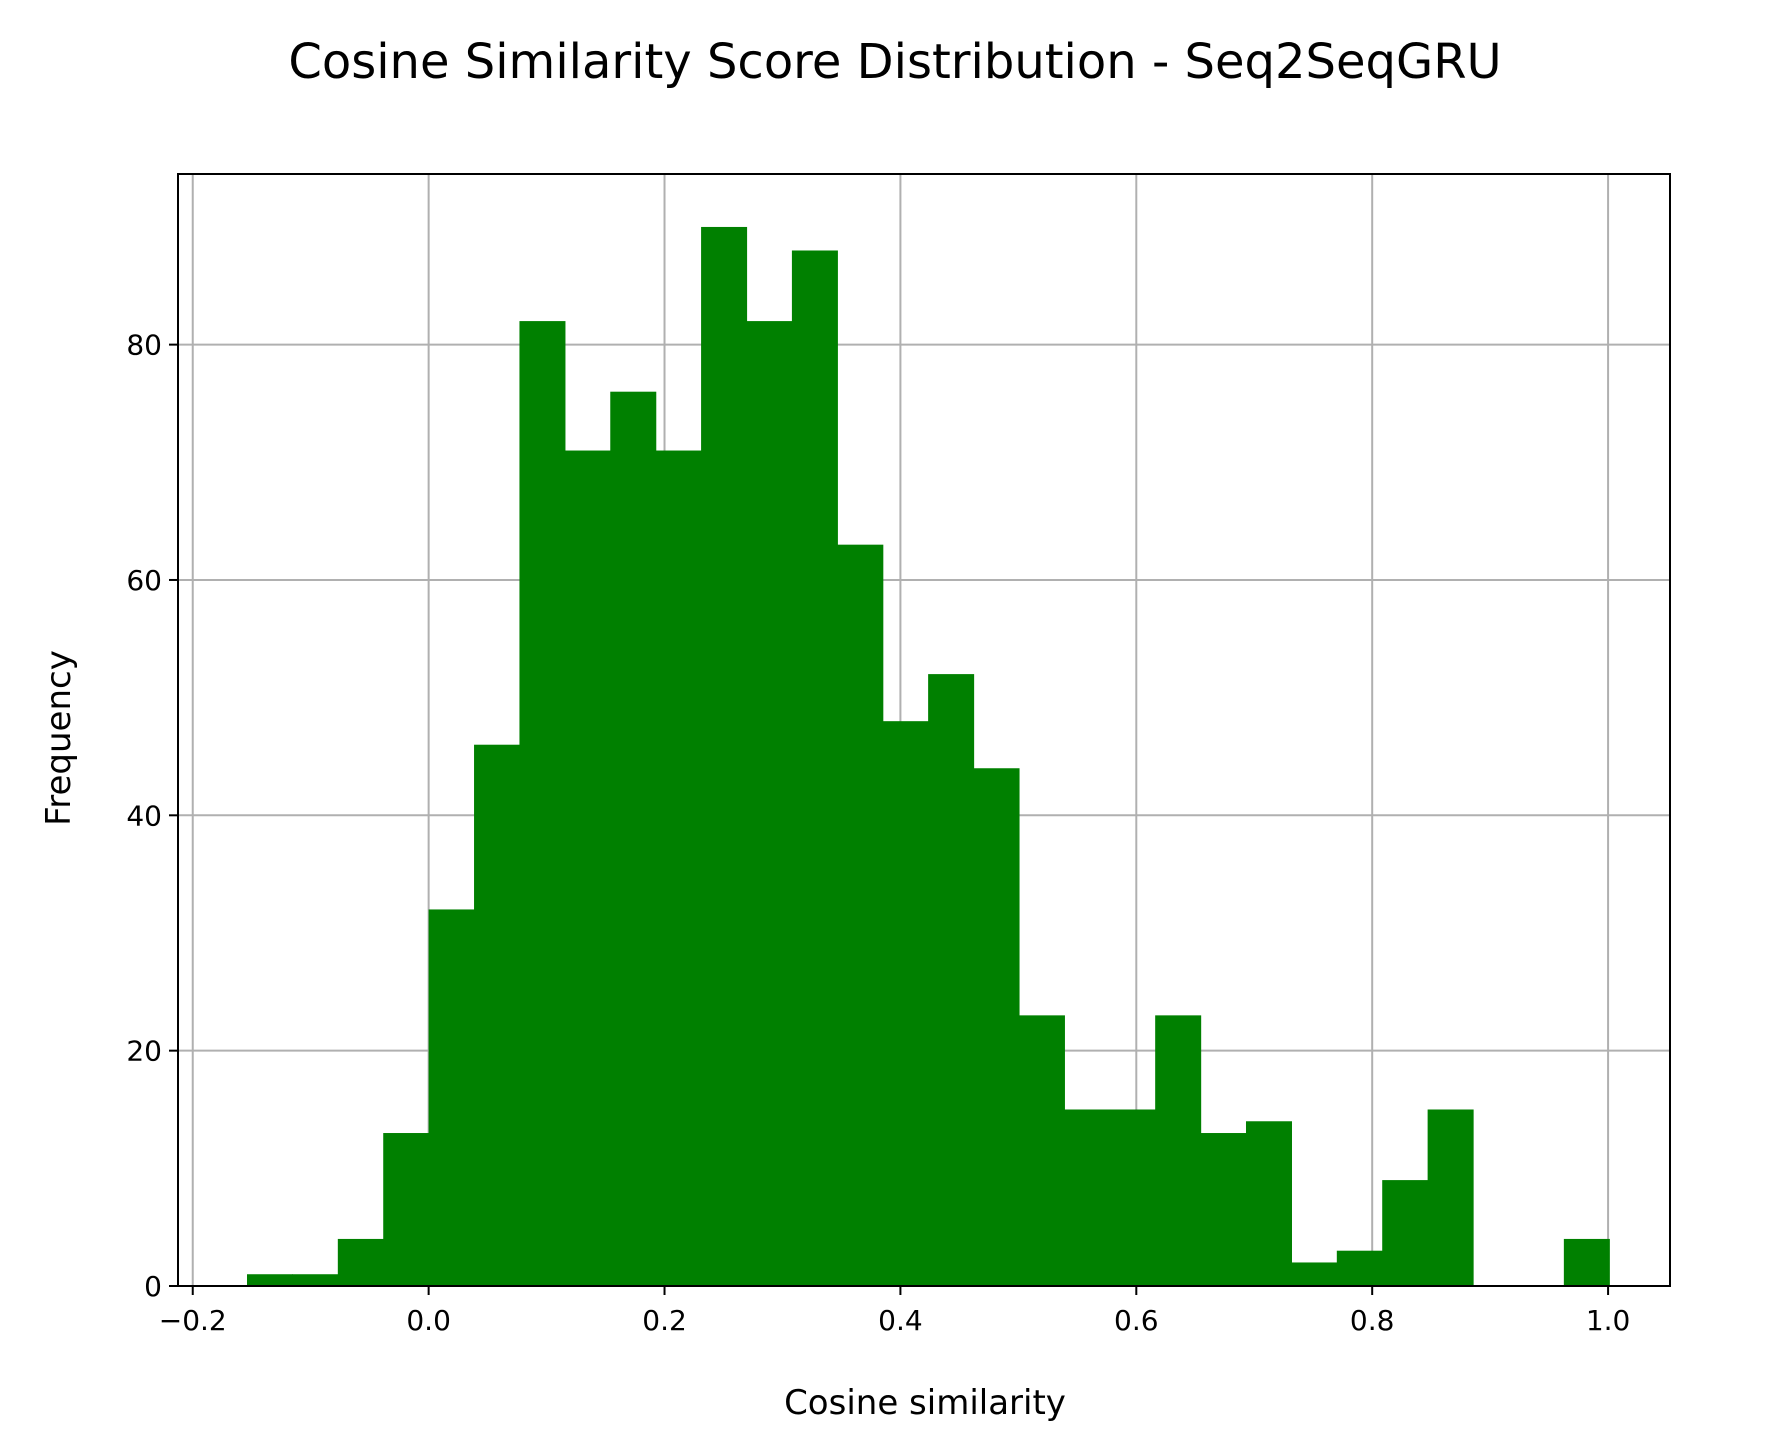 The width and height of the screenshot is (1768, 1448). Describe the element at coordinates (59, 738) in the screenshot. I see `y-axis-label: Frequency` at that location.